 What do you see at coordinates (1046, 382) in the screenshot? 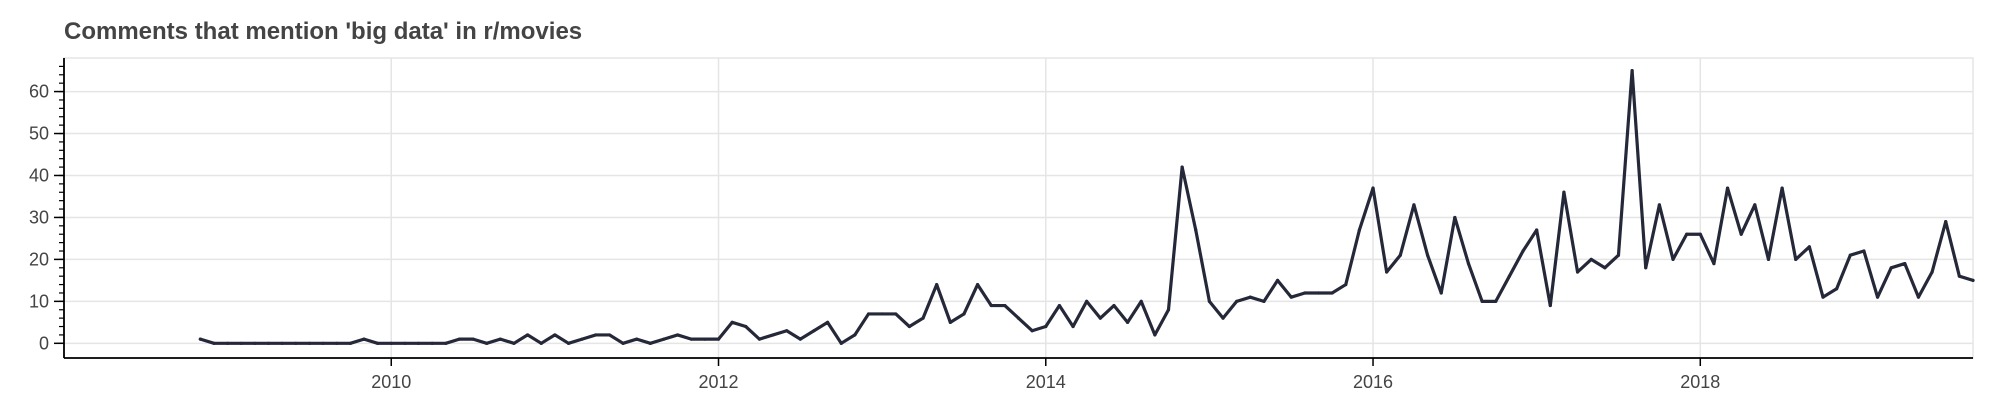
I see `x-tick-label: 2014` at bounding box center [1046, 382].